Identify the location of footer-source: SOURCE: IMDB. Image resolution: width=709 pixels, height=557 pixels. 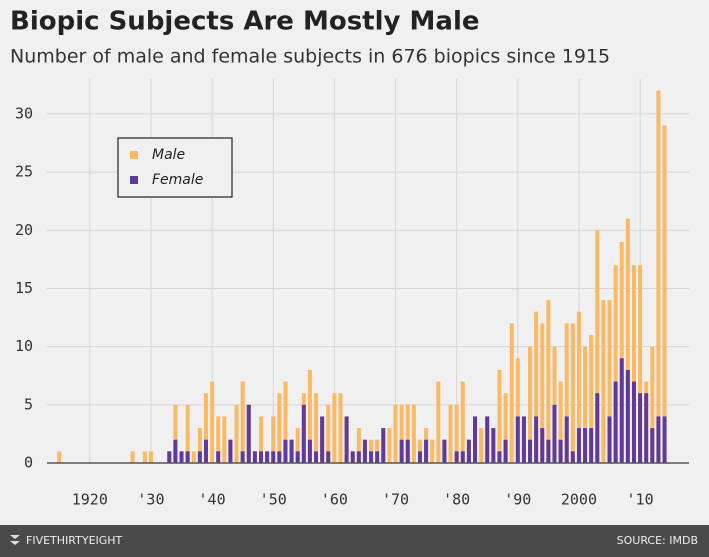
(657, 540).